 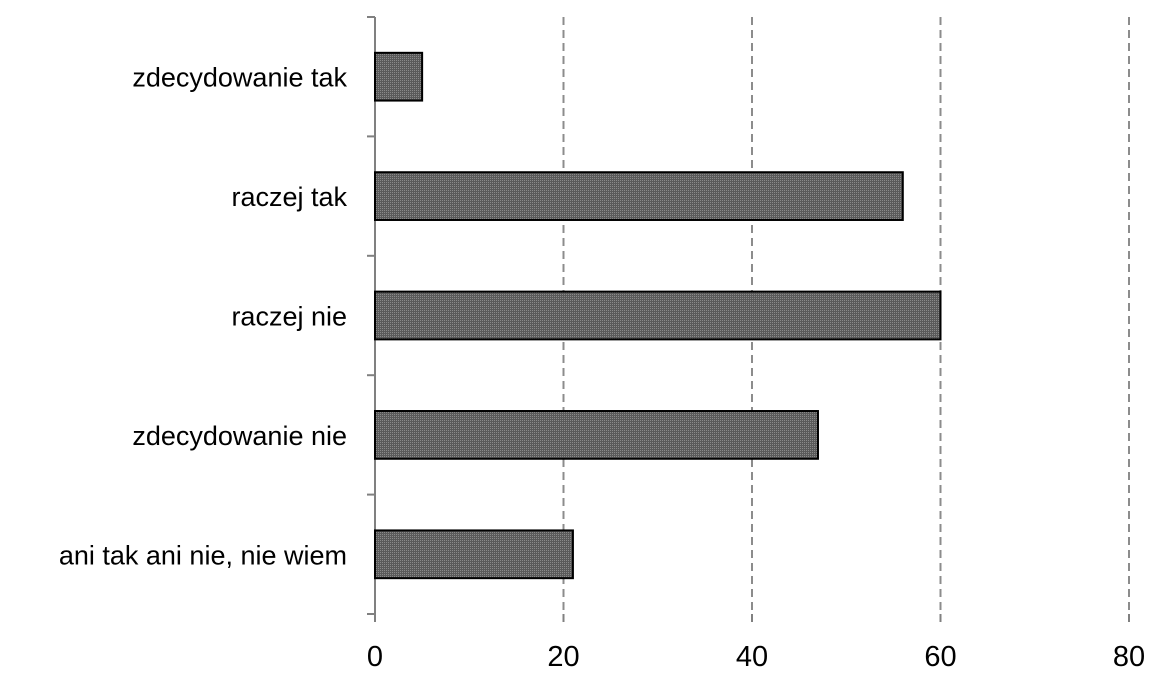 I want to click on category-label-1: zdecydowanie tak, so click(x=239, y=78).